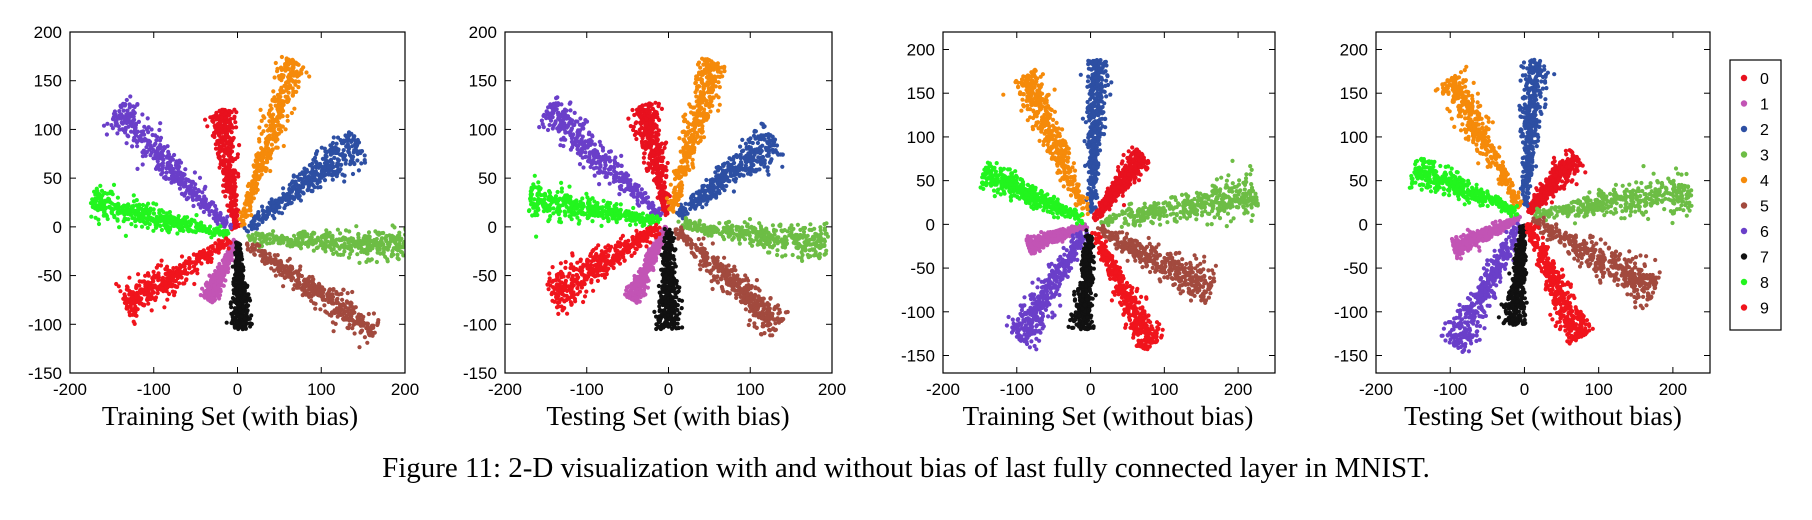 The image size is (1812, 520). Describe the element at coordinates (667, 416) in the screenshot. I see `panel-title: Testing Set (with bias)` at that location.